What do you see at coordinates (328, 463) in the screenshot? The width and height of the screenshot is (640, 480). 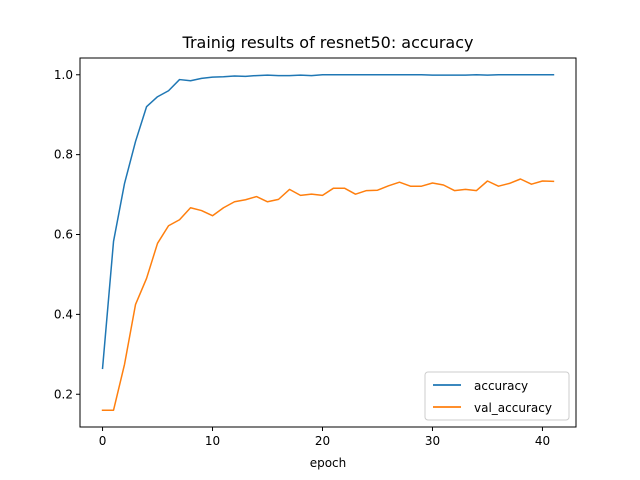 I see `x-axis-label: epoch` at bounding box center [328, 463].